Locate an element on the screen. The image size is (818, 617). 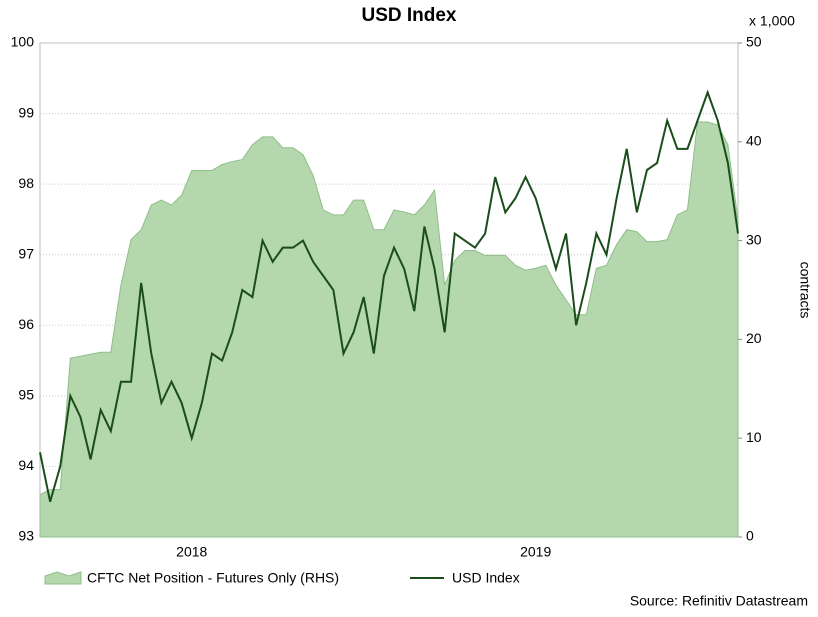
y2-unit: x 1,000 is located at coordinates (772, 21).